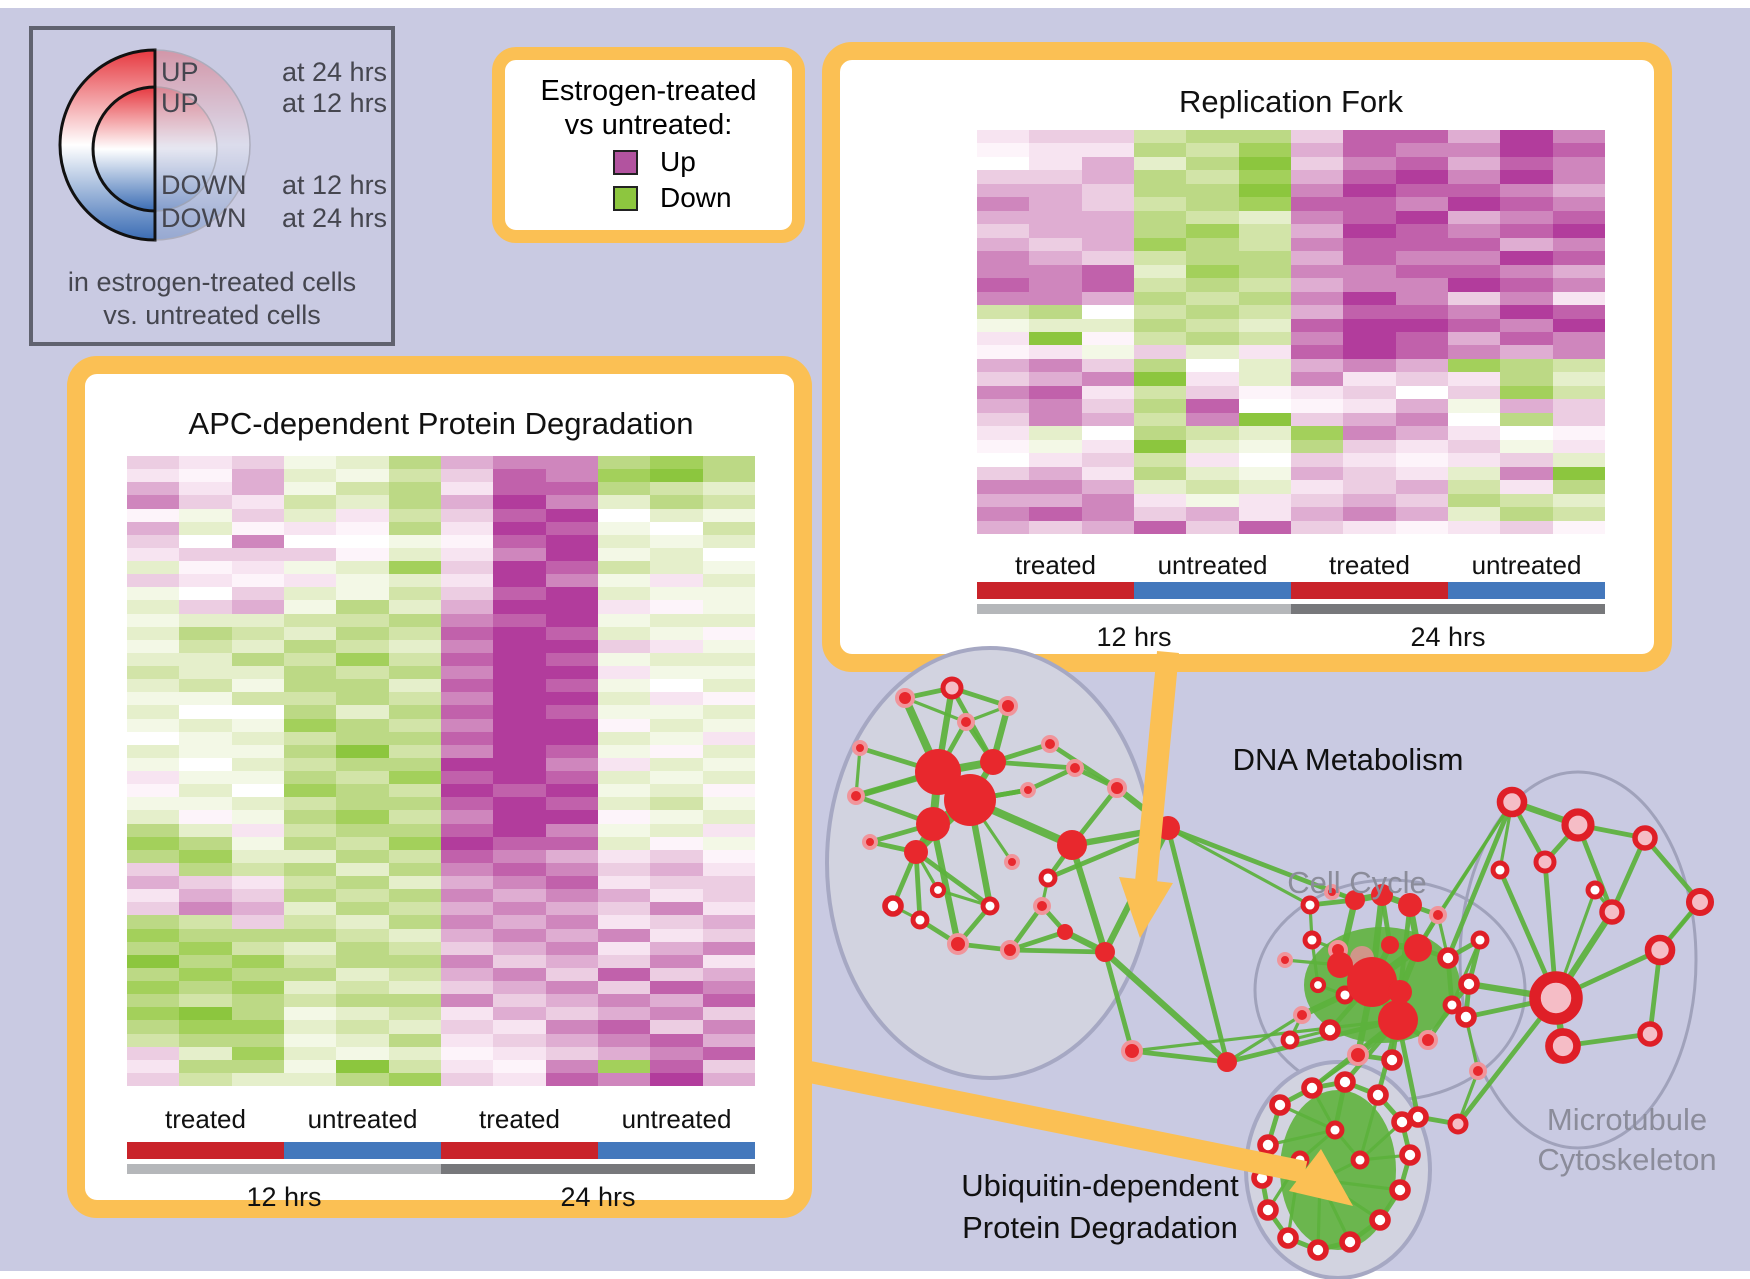 The image size is (1750, 1279). Describe the element at coordinates (1134, 637) in the screenshot. I see `rf-time-12: 12 hrs` at that location.